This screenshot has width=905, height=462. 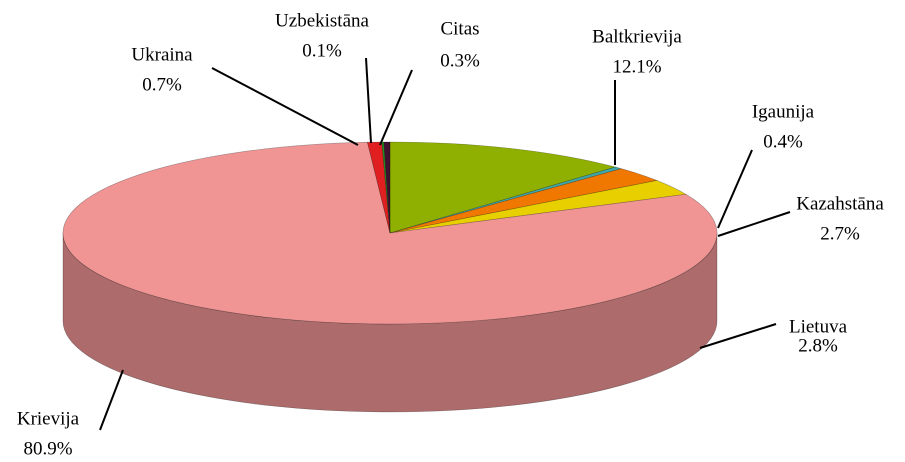 I want to click on slice-label: Uzbekistāna, so click(x=322, y=20).